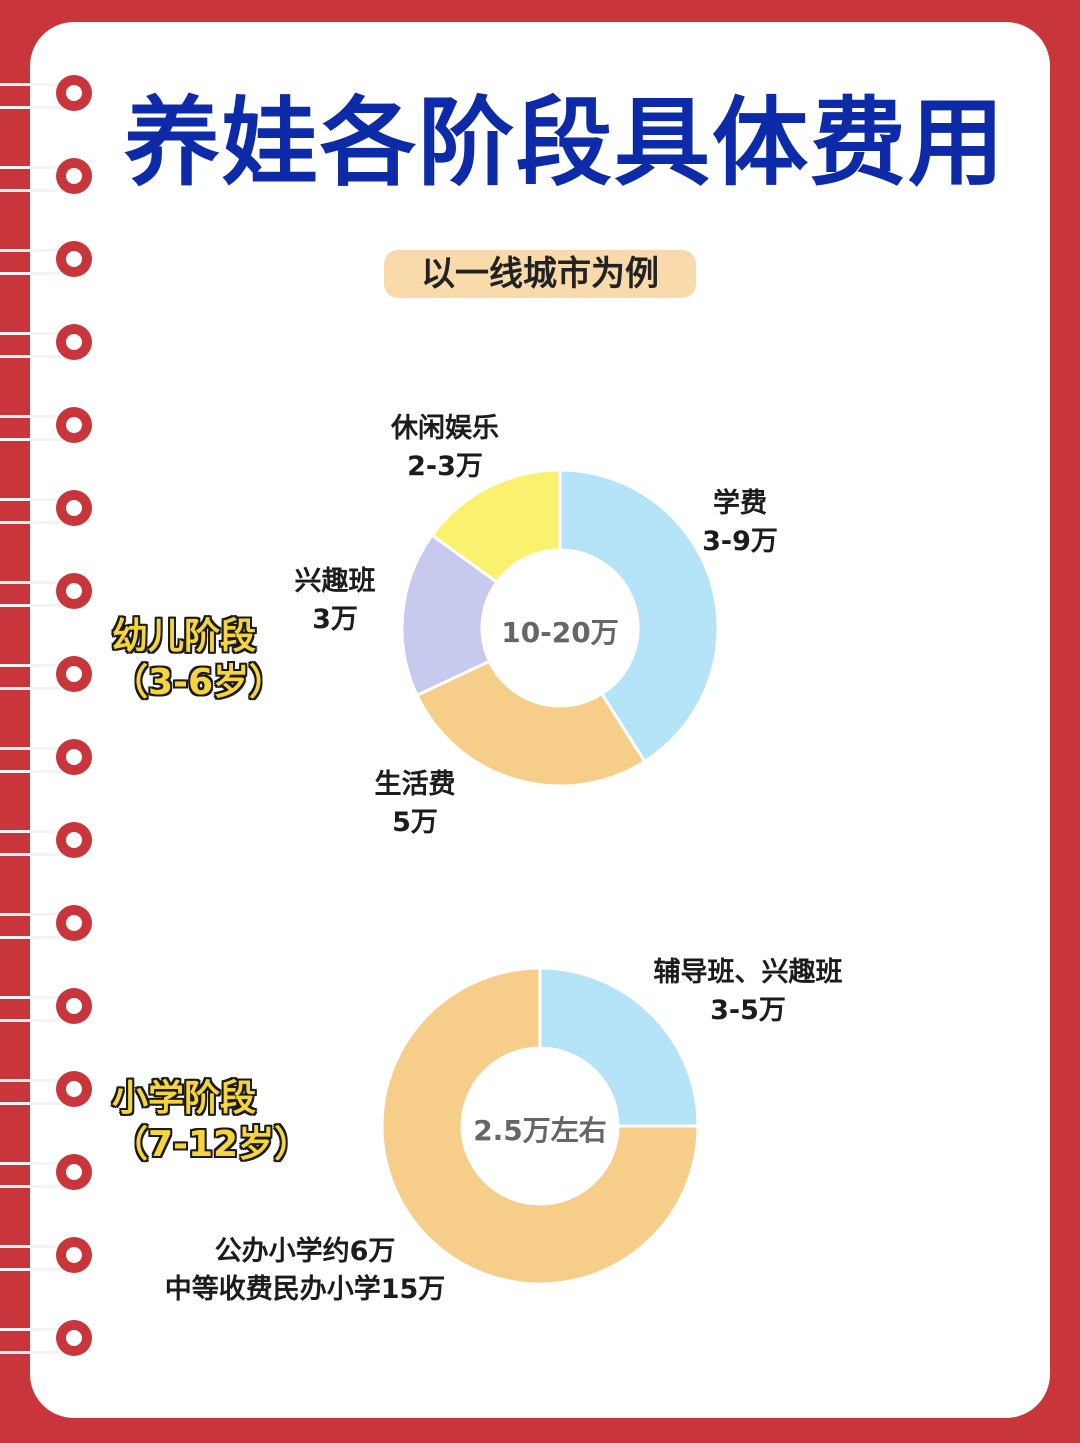 The height and width of the screenshot is (1443, 1080). What do you see at coordinates (184, 1098) in the screenshot?
I see `stage-title: 小学阶段` at bounding box center [184, 1098].